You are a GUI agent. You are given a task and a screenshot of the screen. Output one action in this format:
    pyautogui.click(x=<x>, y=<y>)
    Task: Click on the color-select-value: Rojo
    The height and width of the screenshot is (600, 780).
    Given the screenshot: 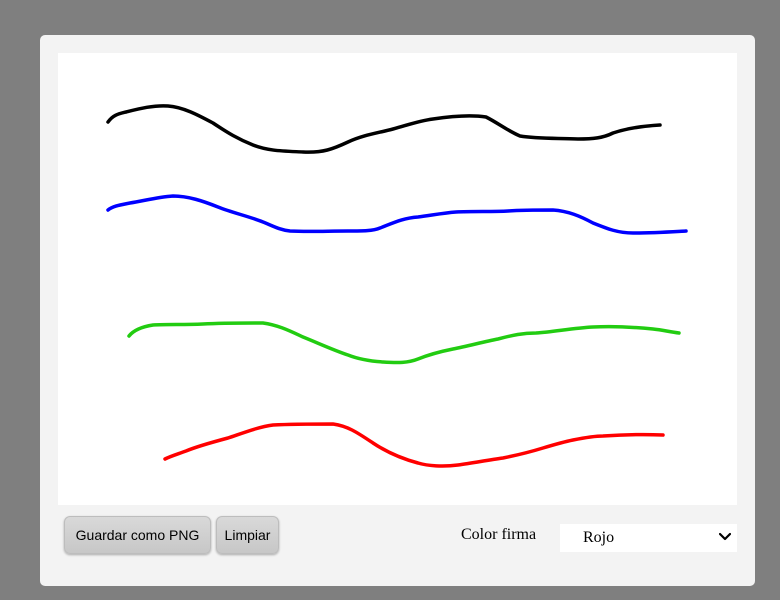 What is the action you would take?
    pyautogui.click(x=599, y=537)
    